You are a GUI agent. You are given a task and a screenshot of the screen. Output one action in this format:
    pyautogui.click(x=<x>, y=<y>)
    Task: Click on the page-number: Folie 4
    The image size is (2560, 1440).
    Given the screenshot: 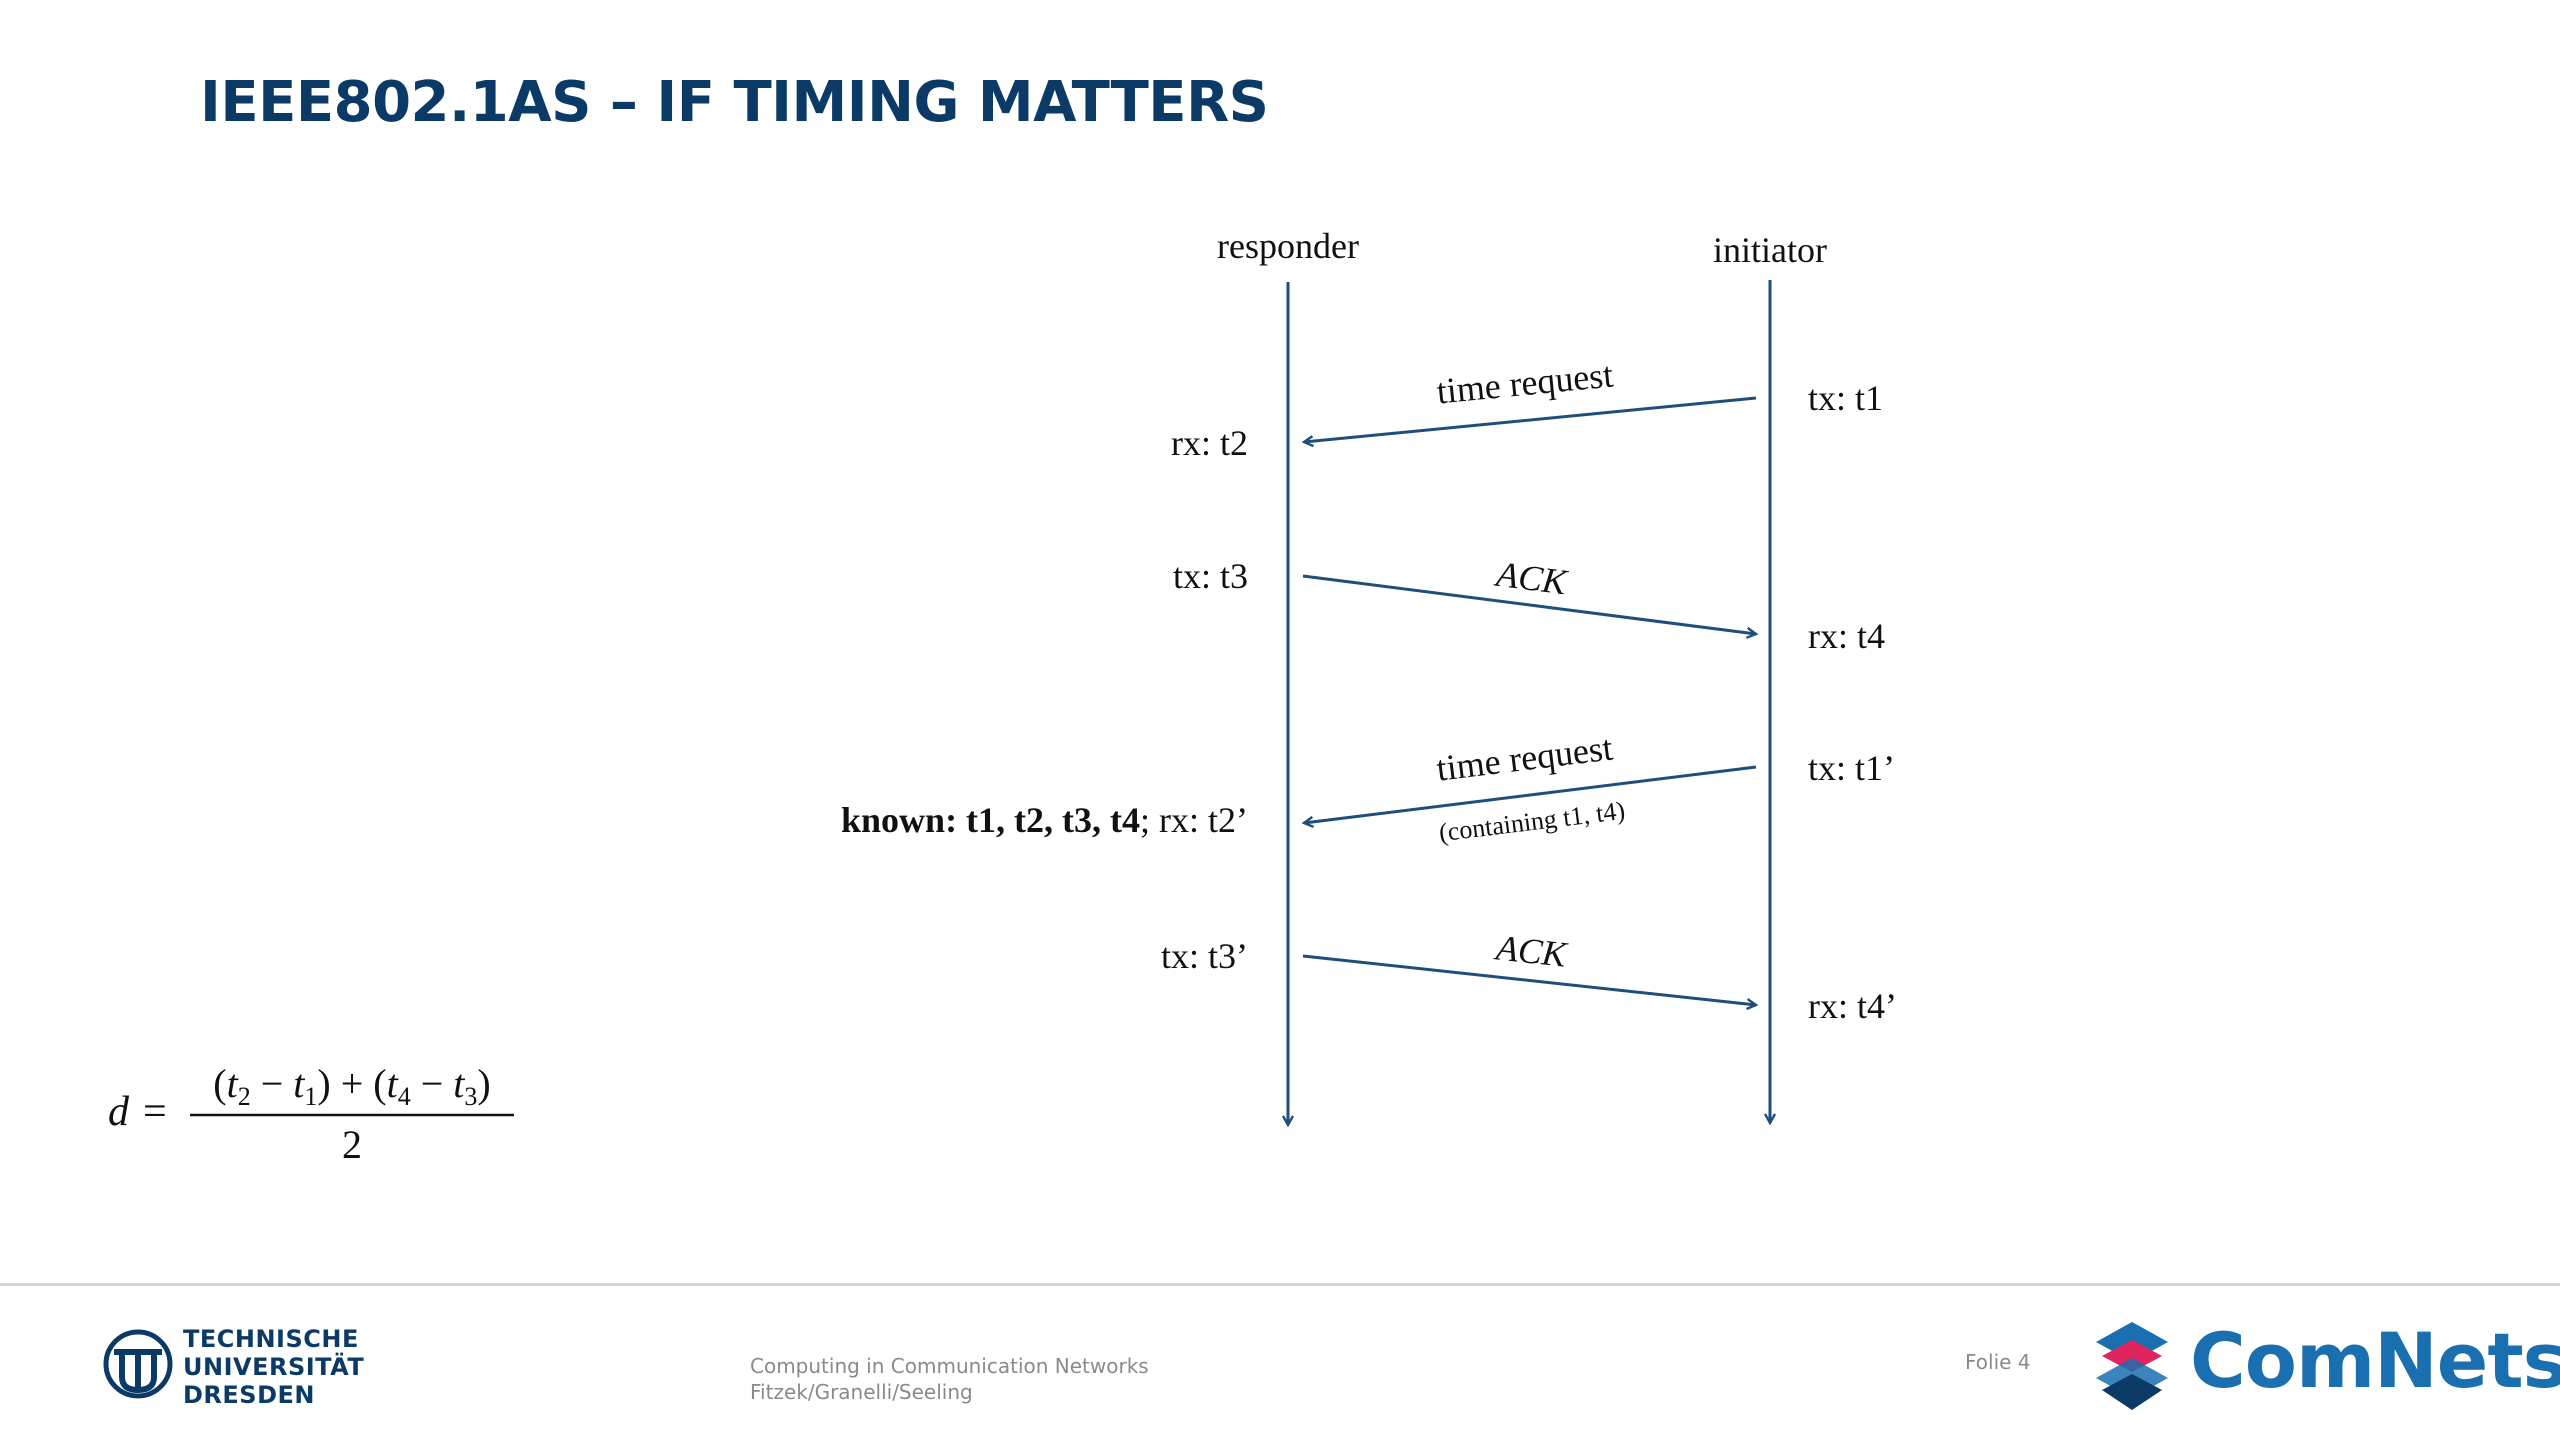 What is the action you would take?
    pyautogui.click(x=1998, y=1362)
    